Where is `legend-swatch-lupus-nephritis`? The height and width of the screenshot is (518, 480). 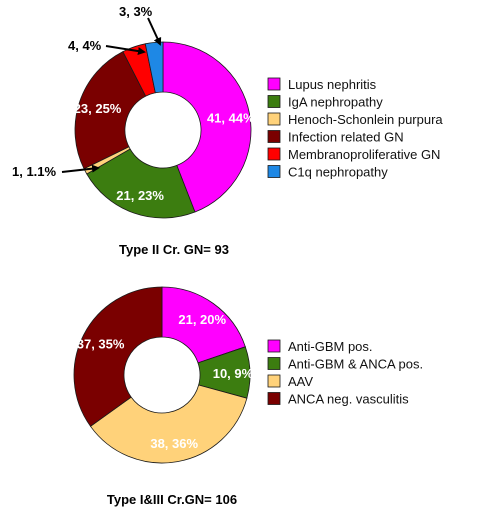 legend-swatch-lupus-nephritis is located at coordinates (274, 84).